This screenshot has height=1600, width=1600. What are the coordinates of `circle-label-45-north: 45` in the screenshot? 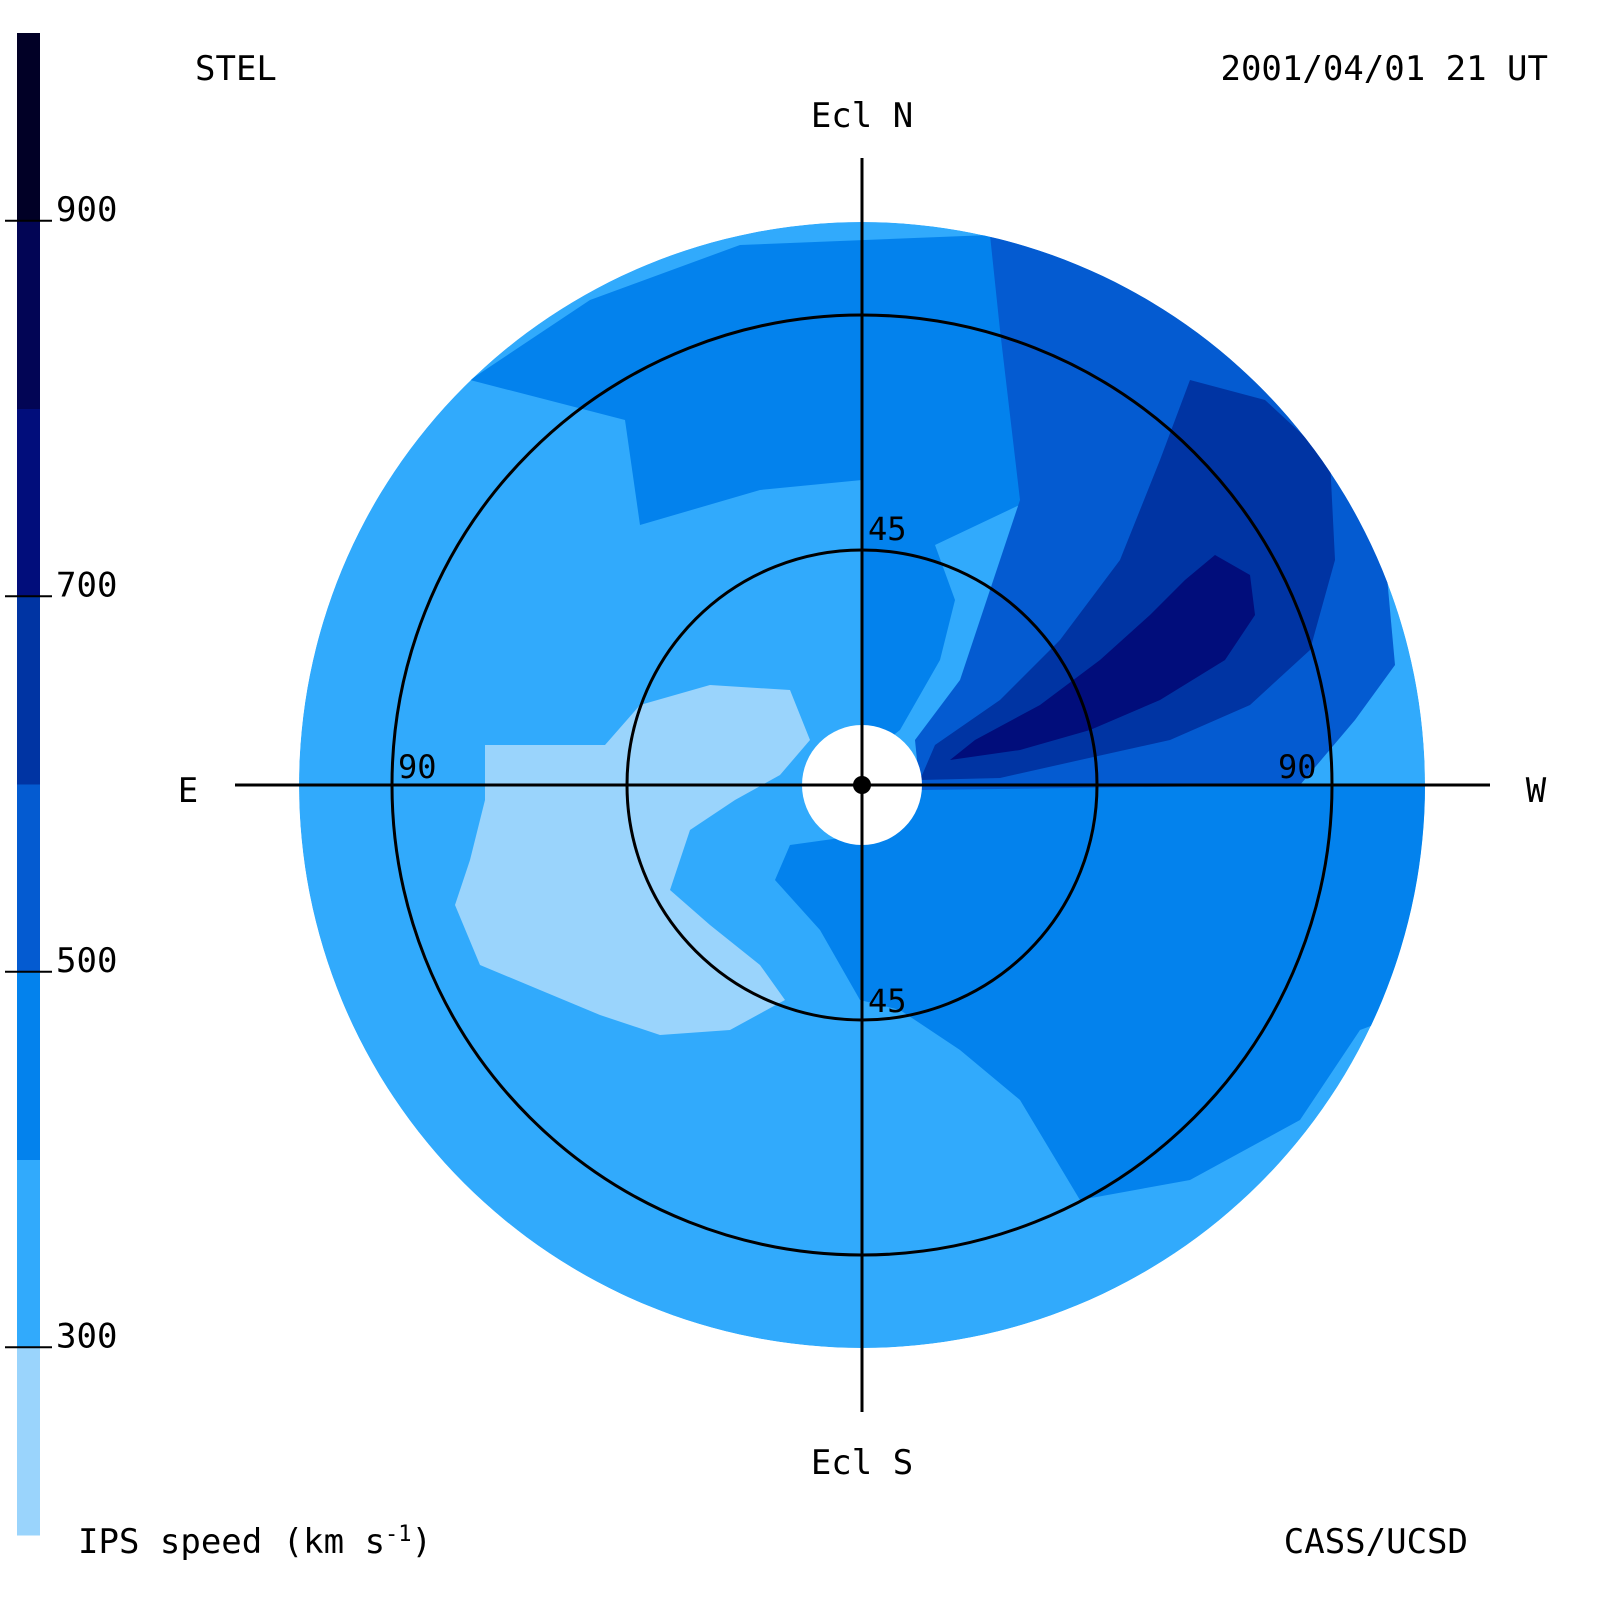 It's located at (887, 529).